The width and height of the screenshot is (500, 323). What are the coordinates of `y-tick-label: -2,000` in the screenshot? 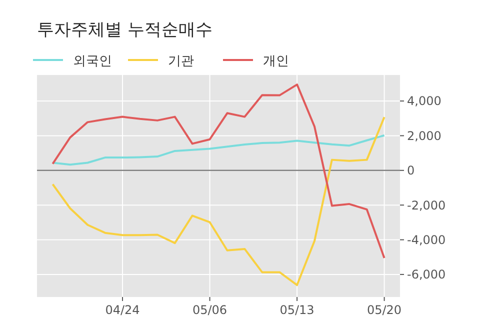 It's located at (426, 205).